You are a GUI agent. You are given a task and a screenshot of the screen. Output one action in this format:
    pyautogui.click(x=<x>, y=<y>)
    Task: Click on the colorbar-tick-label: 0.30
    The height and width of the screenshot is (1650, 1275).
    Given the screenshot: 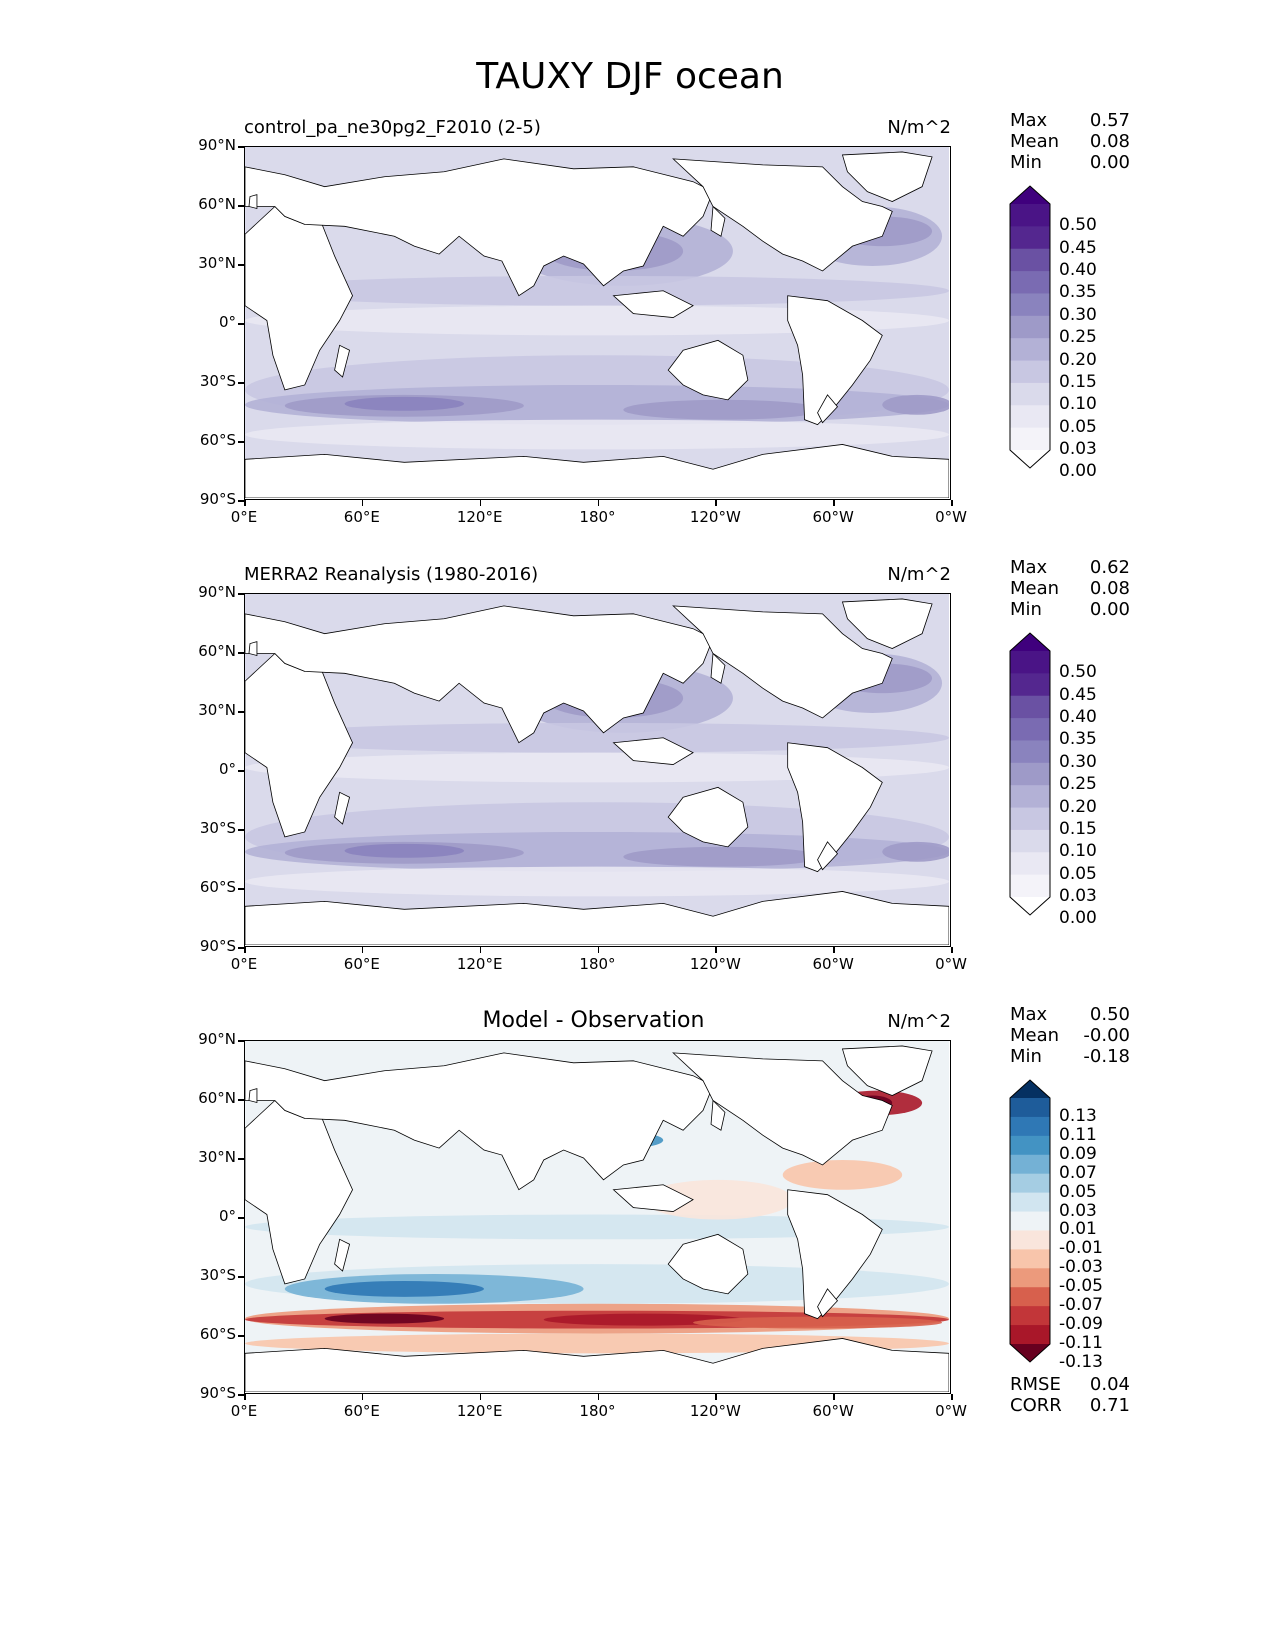 What is the action you would take?
    pyautogui.click(x=1078, y=761)
    